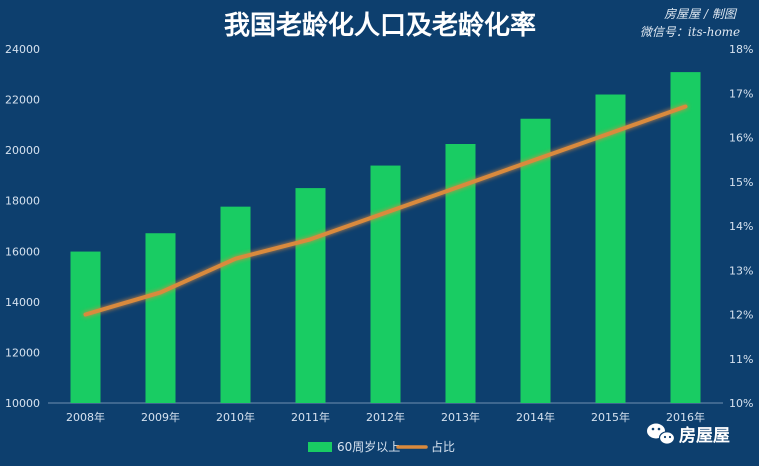  Describe the element at coordinates (235, 417) in the screenshot. I see `x-tick-label: 2010年` at that location.